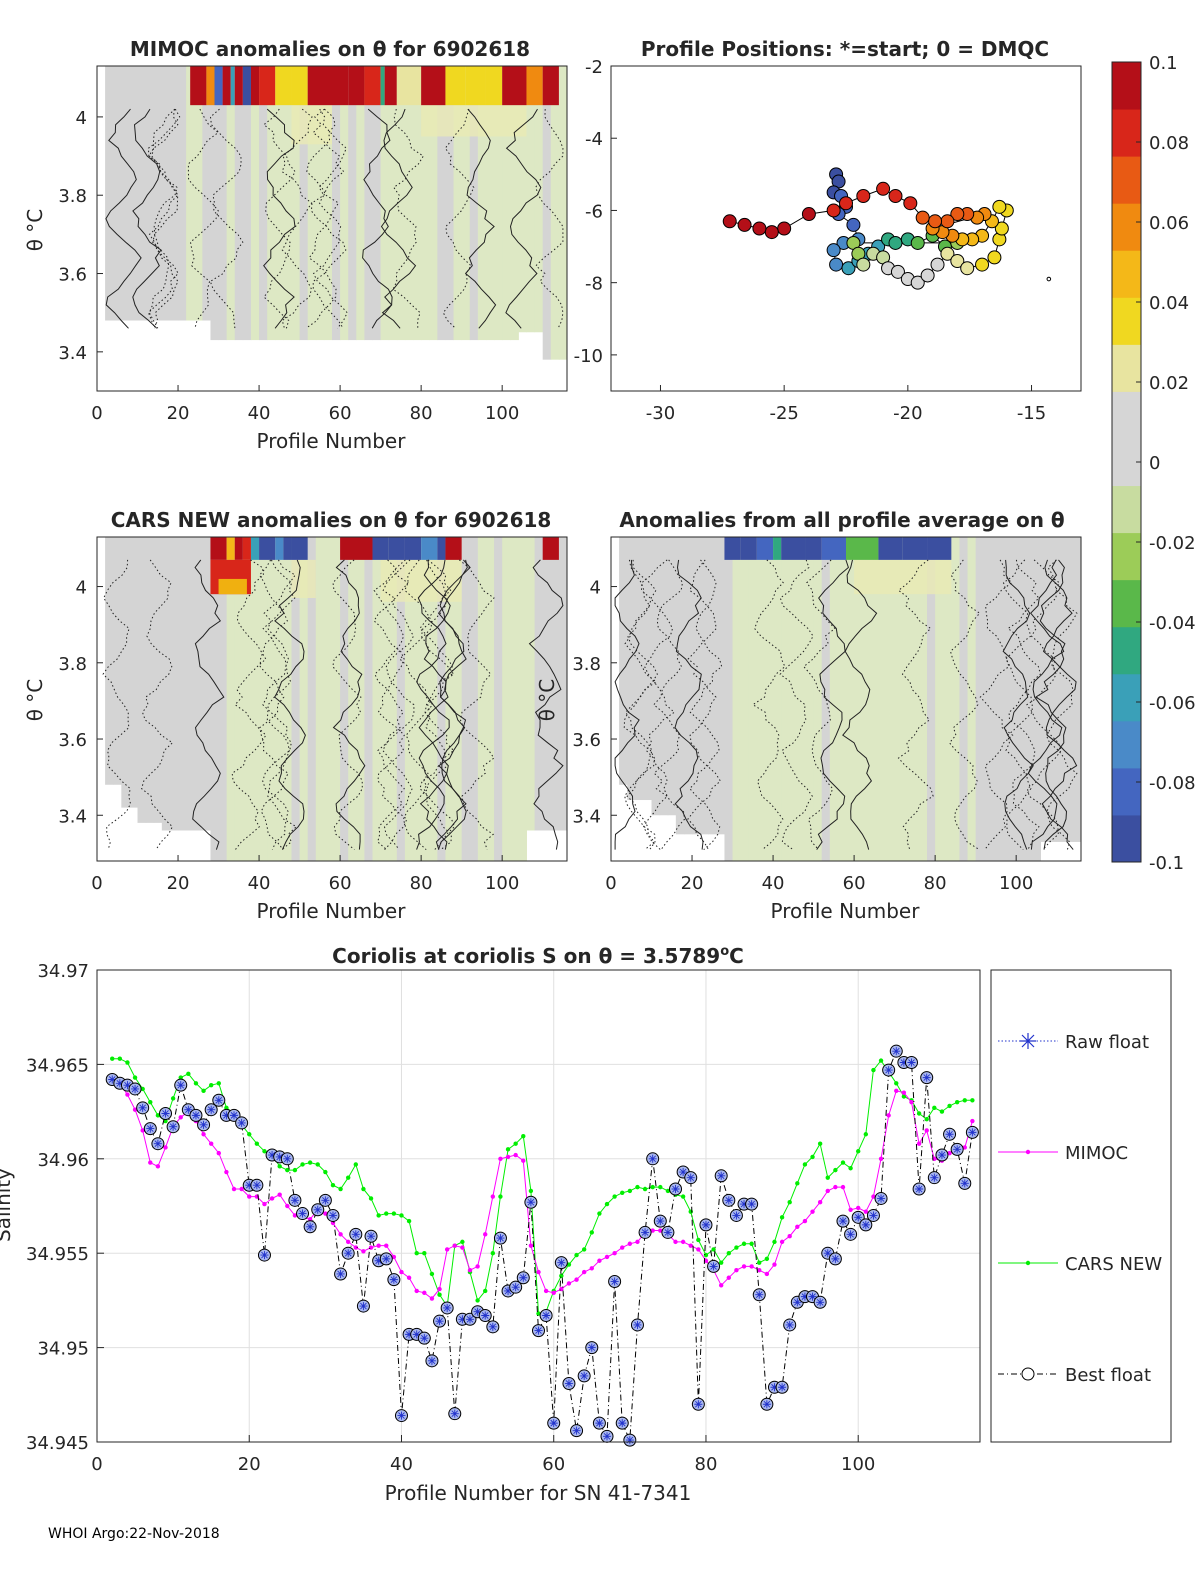 The image size is (1200, 1575). I want to click on y-tick-label: 3.8, so click(72, 196).